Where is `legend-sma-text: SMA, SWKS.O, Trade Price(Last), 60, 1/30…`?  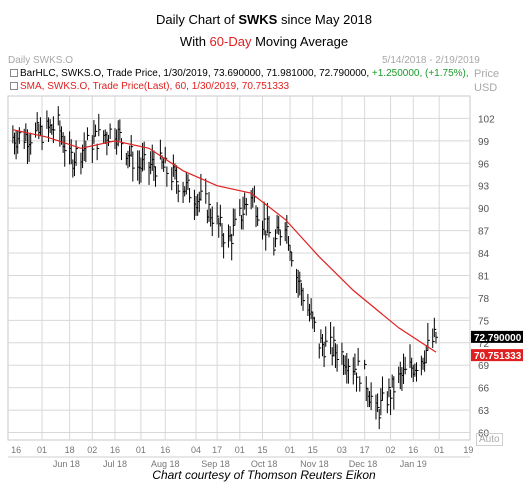 legend-sma-text: SMA, SWKS.O, Trade Price(Last), 60, 1/30… is located at coordinates (155, 86).